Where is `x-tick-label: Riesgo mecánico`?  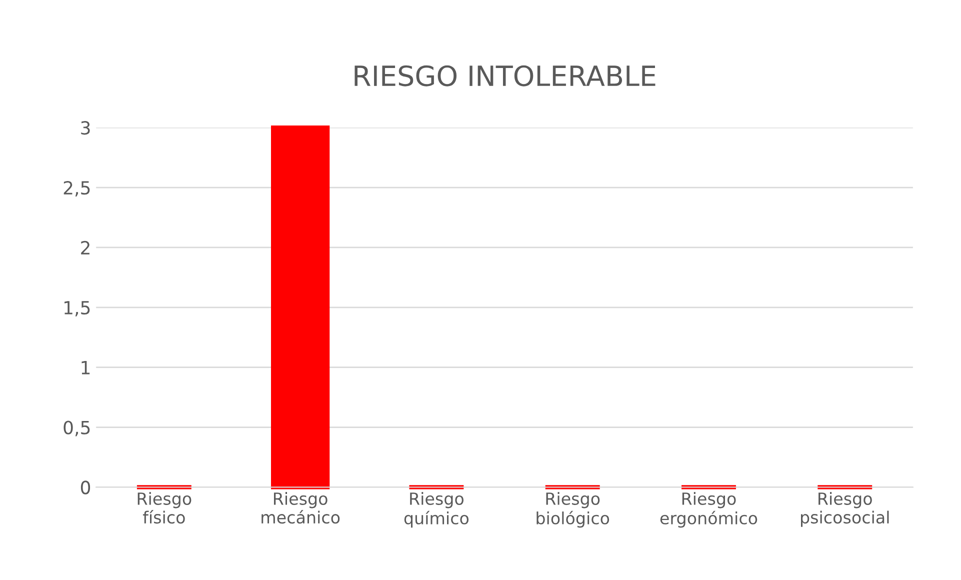 x-tick-label: Riesgo mecánico is located at coordinates (301, 508).